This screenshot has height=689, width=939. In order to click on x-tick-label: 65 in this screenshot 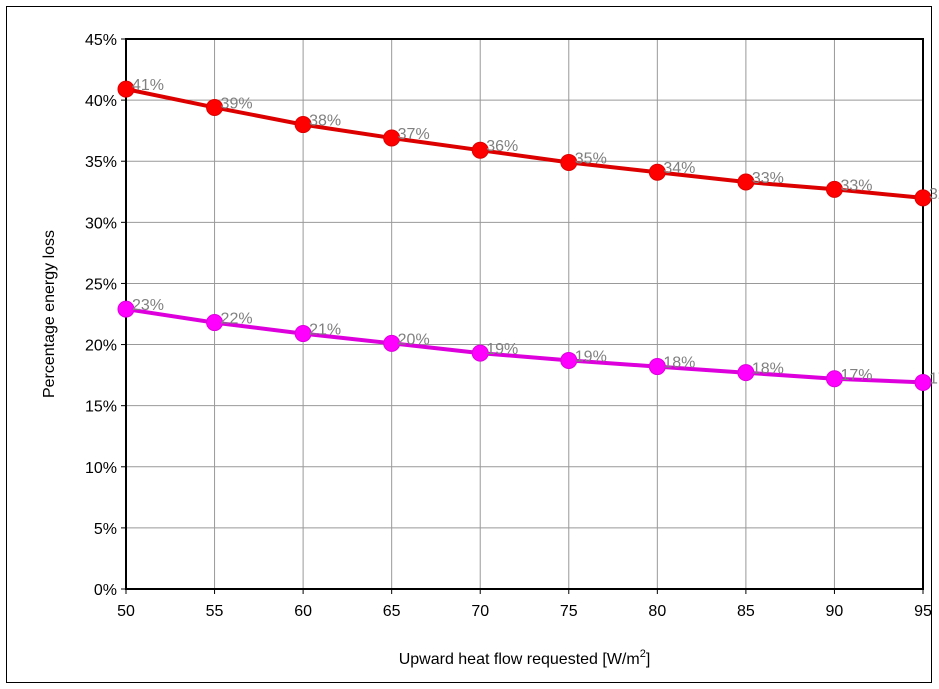, I will do `click(392, 611)`.